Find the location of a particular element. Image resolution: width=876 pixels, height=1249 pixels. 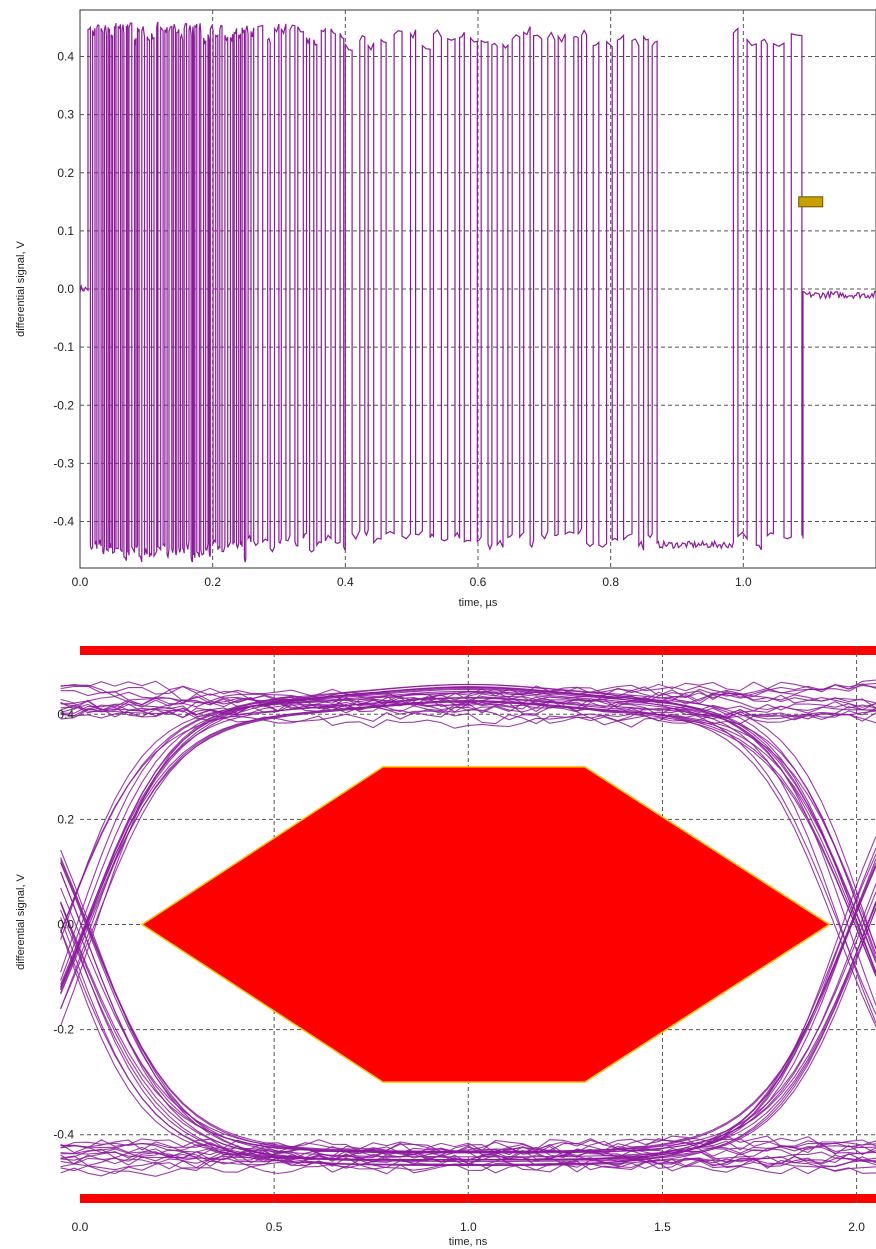

y-tick-label: 0.3 is located at coordinates (65, 115).